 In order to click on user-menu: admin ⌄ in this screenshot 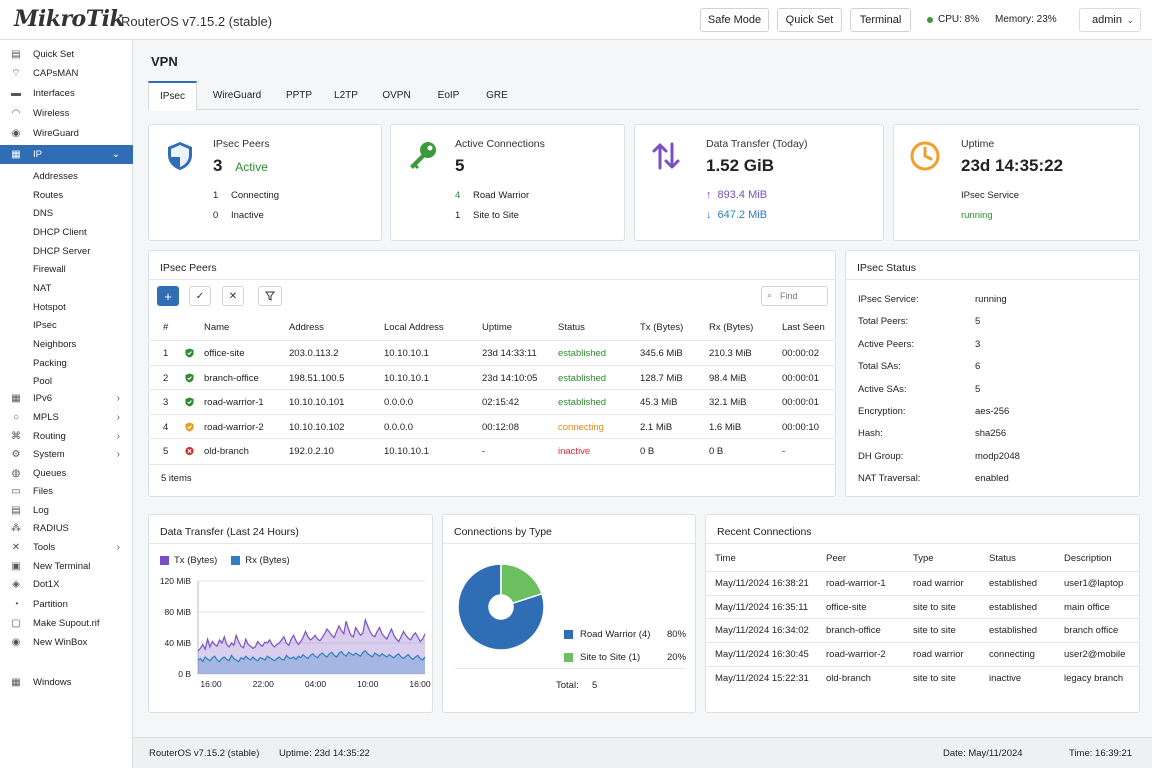, I will do `click(1110, 20)`.